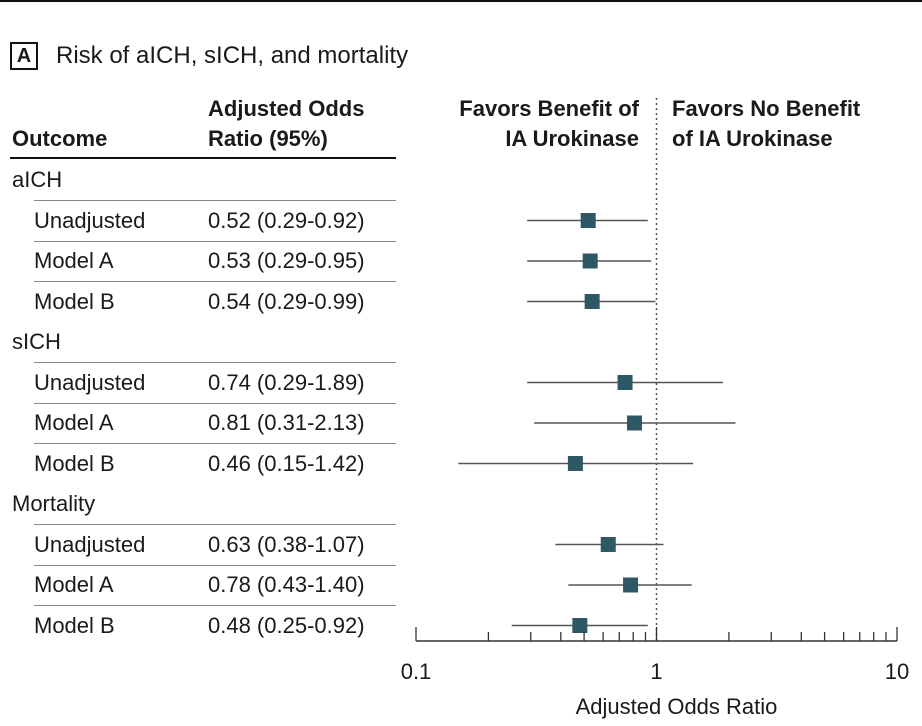 This screenshot has height=726, width=922. I want to click on group-label: sICH, so click(36, 341).